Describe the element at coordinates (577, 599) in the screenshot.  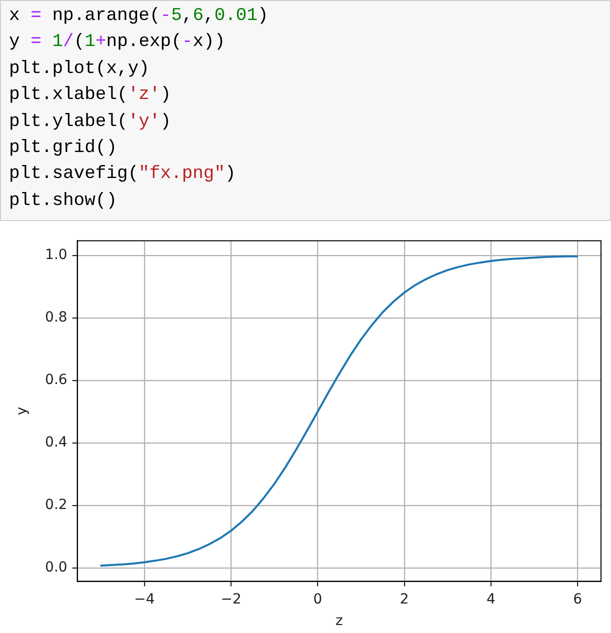
I see `x-tick-label: 6` at that location.